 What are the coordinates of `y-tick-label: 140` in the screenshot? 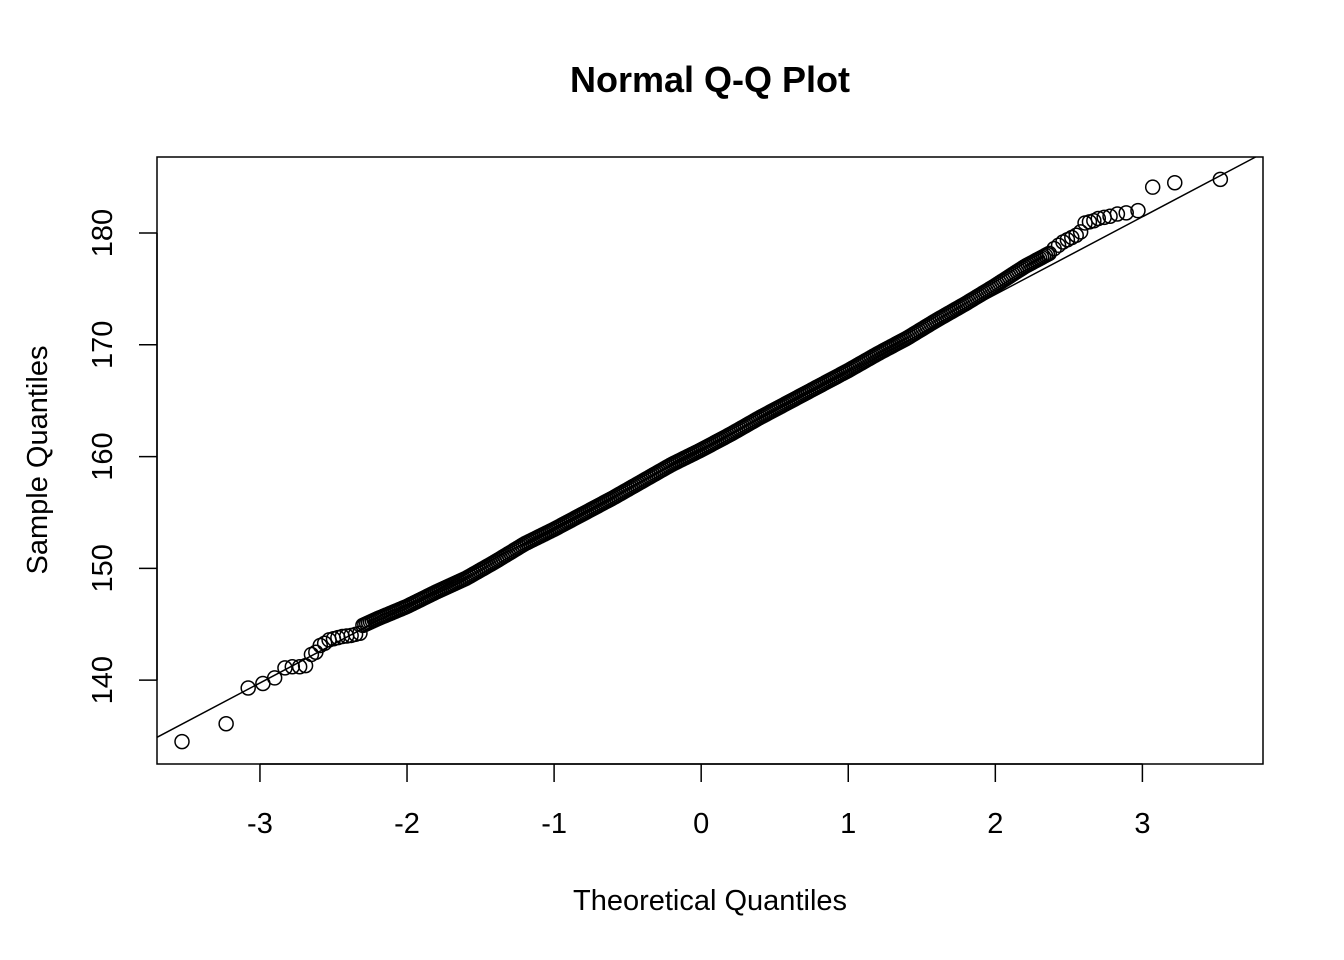 It's located at (103, 680).